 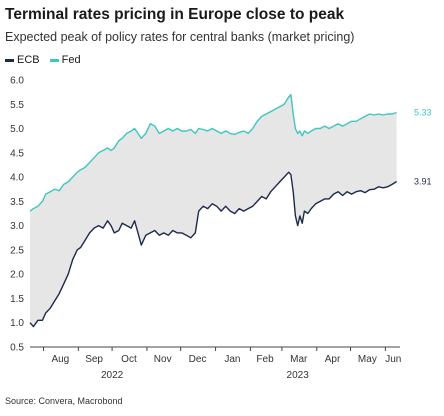 I want to click on x-tick-label: Jan, so click(x=232, y=359).